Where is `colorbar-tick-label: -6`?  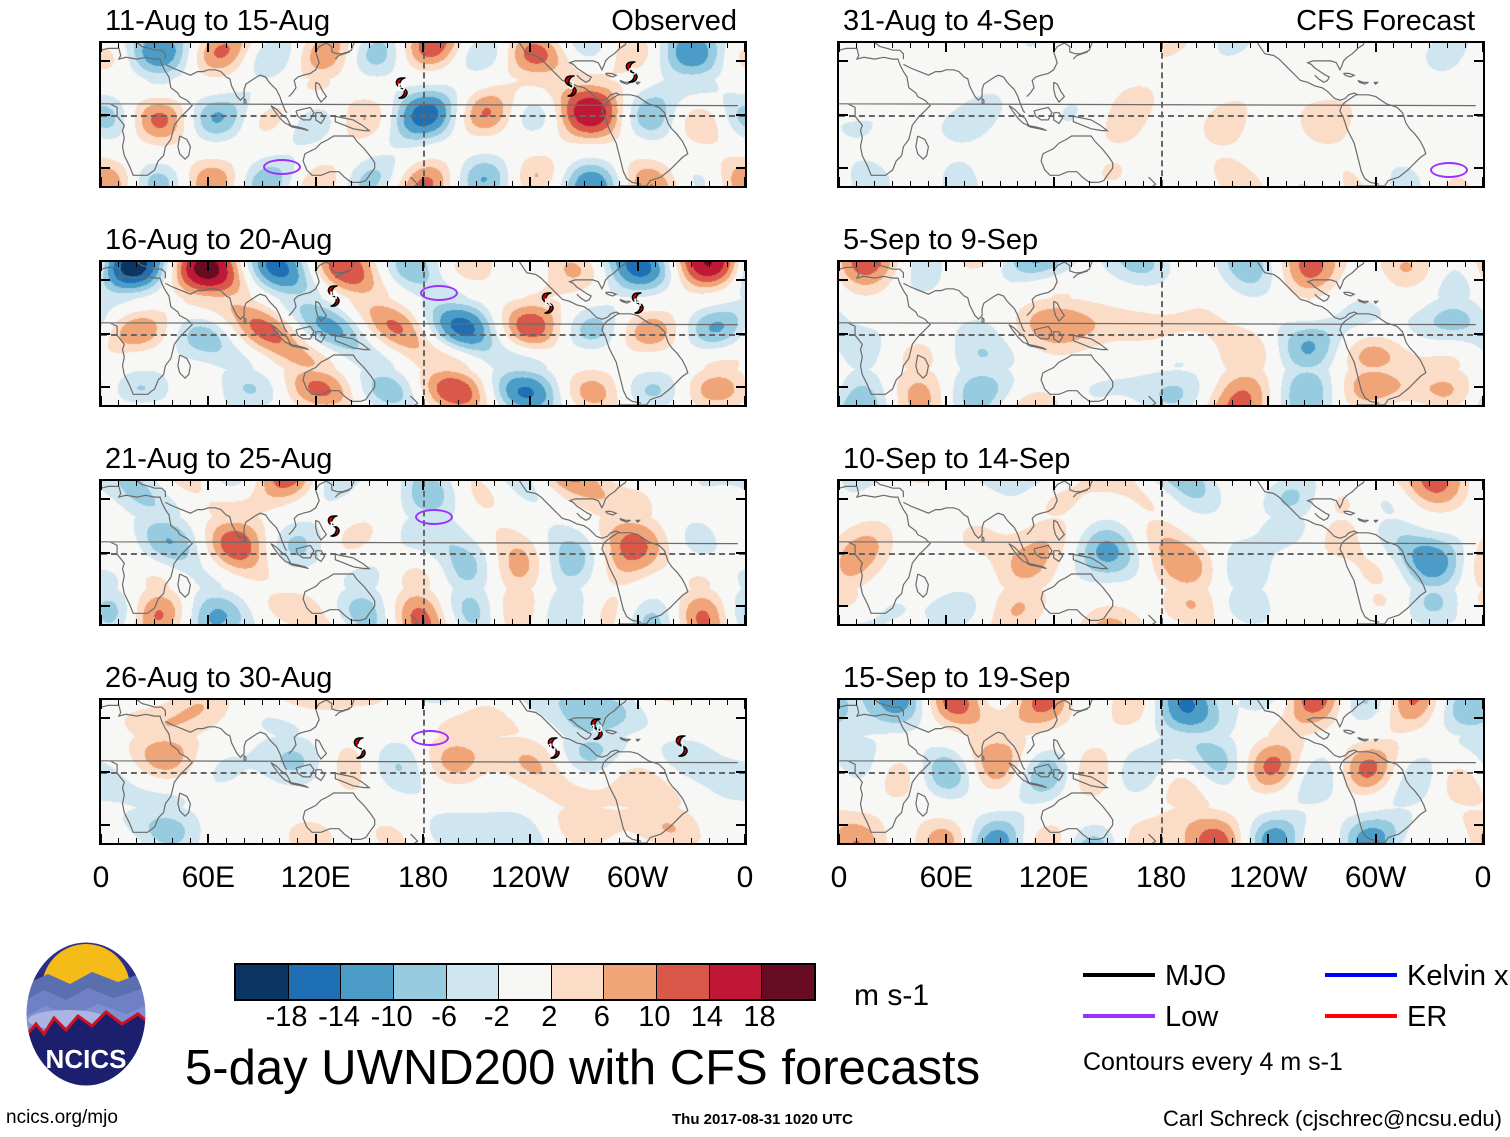 colorbar-tick-label: -6 is located at coordinates (444, 1017).